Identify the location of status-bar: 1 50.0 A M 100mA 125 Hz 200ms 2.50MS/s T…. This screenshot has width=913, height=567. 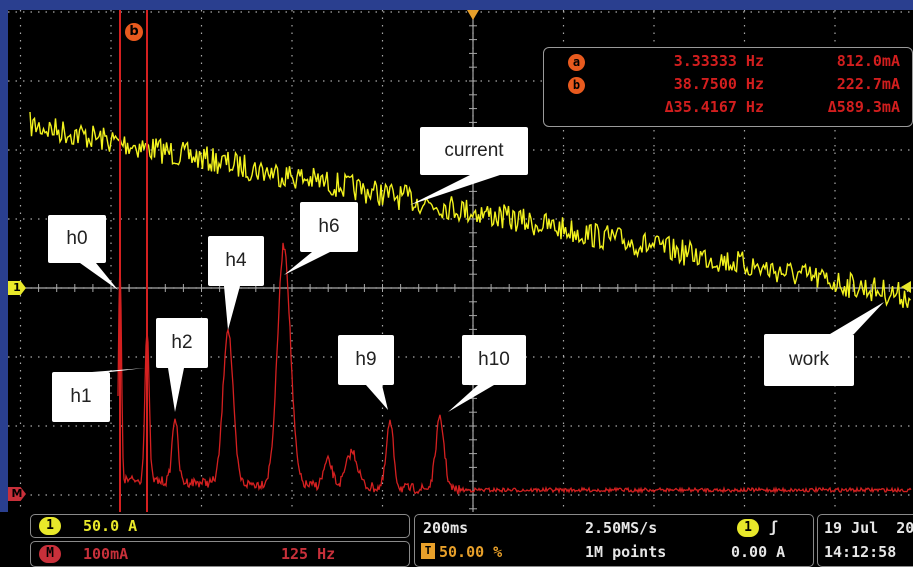
(456, 539).